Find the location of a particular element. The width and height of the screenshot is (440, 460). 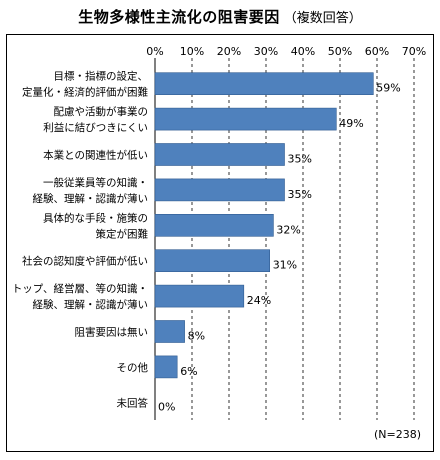

category-label: 具体的な手段・施策の is located at coordinates (95, 217).